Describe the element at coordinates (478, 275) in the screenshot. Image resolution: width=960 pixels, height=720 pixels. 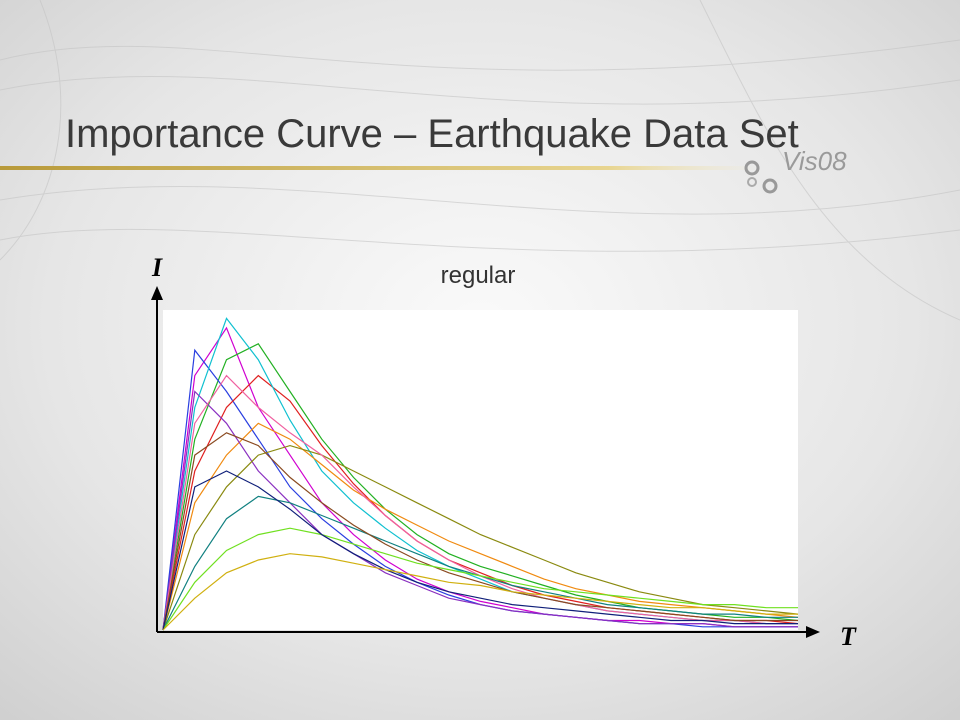
I see `chart-subtitle: regular` at that location.